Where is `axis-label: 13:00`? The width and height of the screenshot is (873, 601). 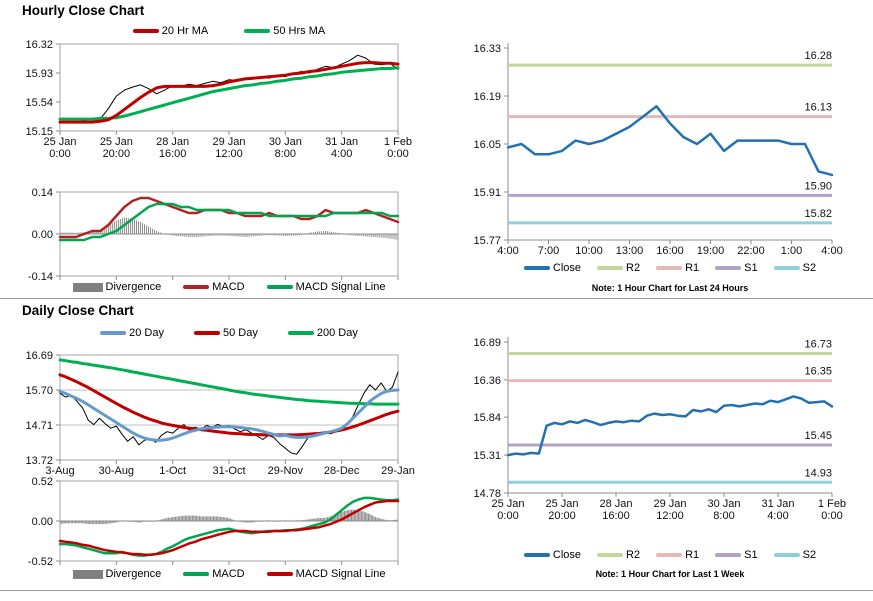
axis-label: 13:00 is located at coordinates (630, 251).